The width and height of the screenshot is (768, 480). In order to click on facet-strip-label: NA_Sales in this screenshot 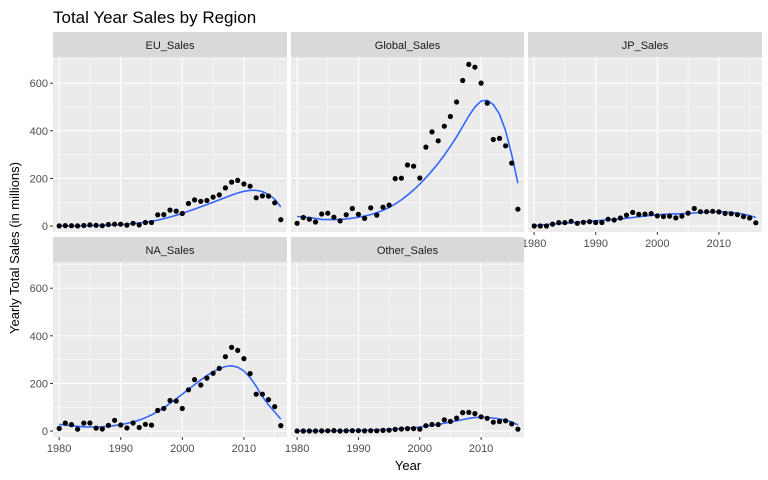, I will do `click(170, 251)`.